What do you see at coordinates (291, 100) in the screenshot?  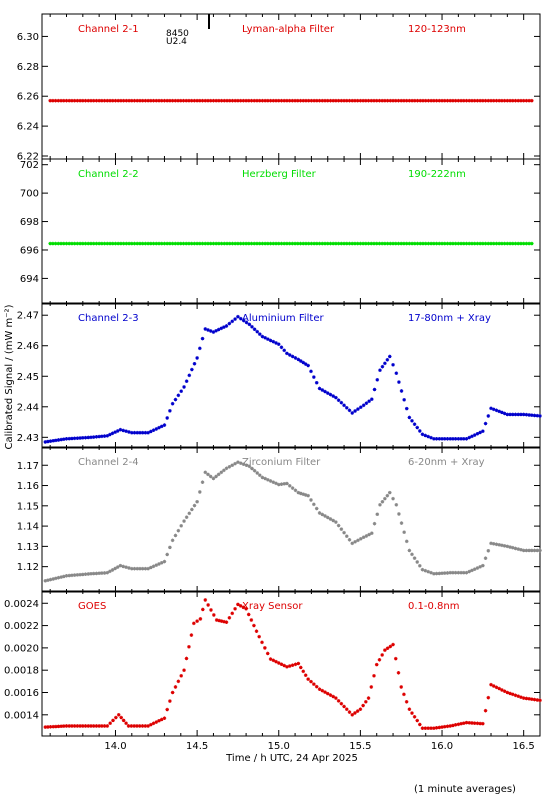 I see `series-points` at bounding box center [291, 100].